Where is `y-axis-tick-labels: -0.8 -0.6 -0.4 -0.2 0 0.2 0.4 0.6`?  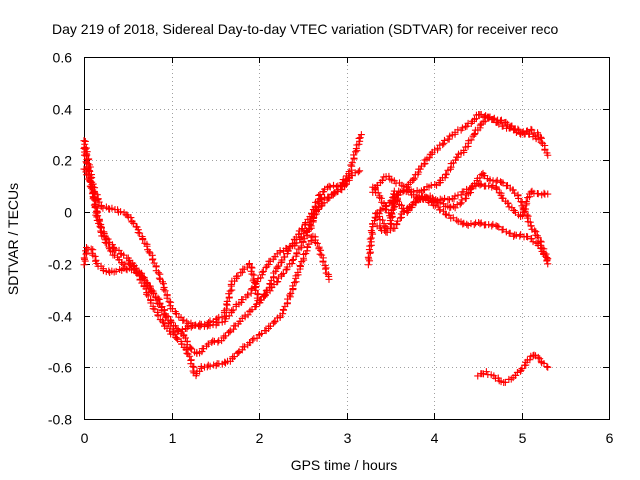 y-axis-tick-labels: -0.8 -0.6 -0.4 -0.2 0 0.2 0.4 0.6 is located at coordinates (60, 239).